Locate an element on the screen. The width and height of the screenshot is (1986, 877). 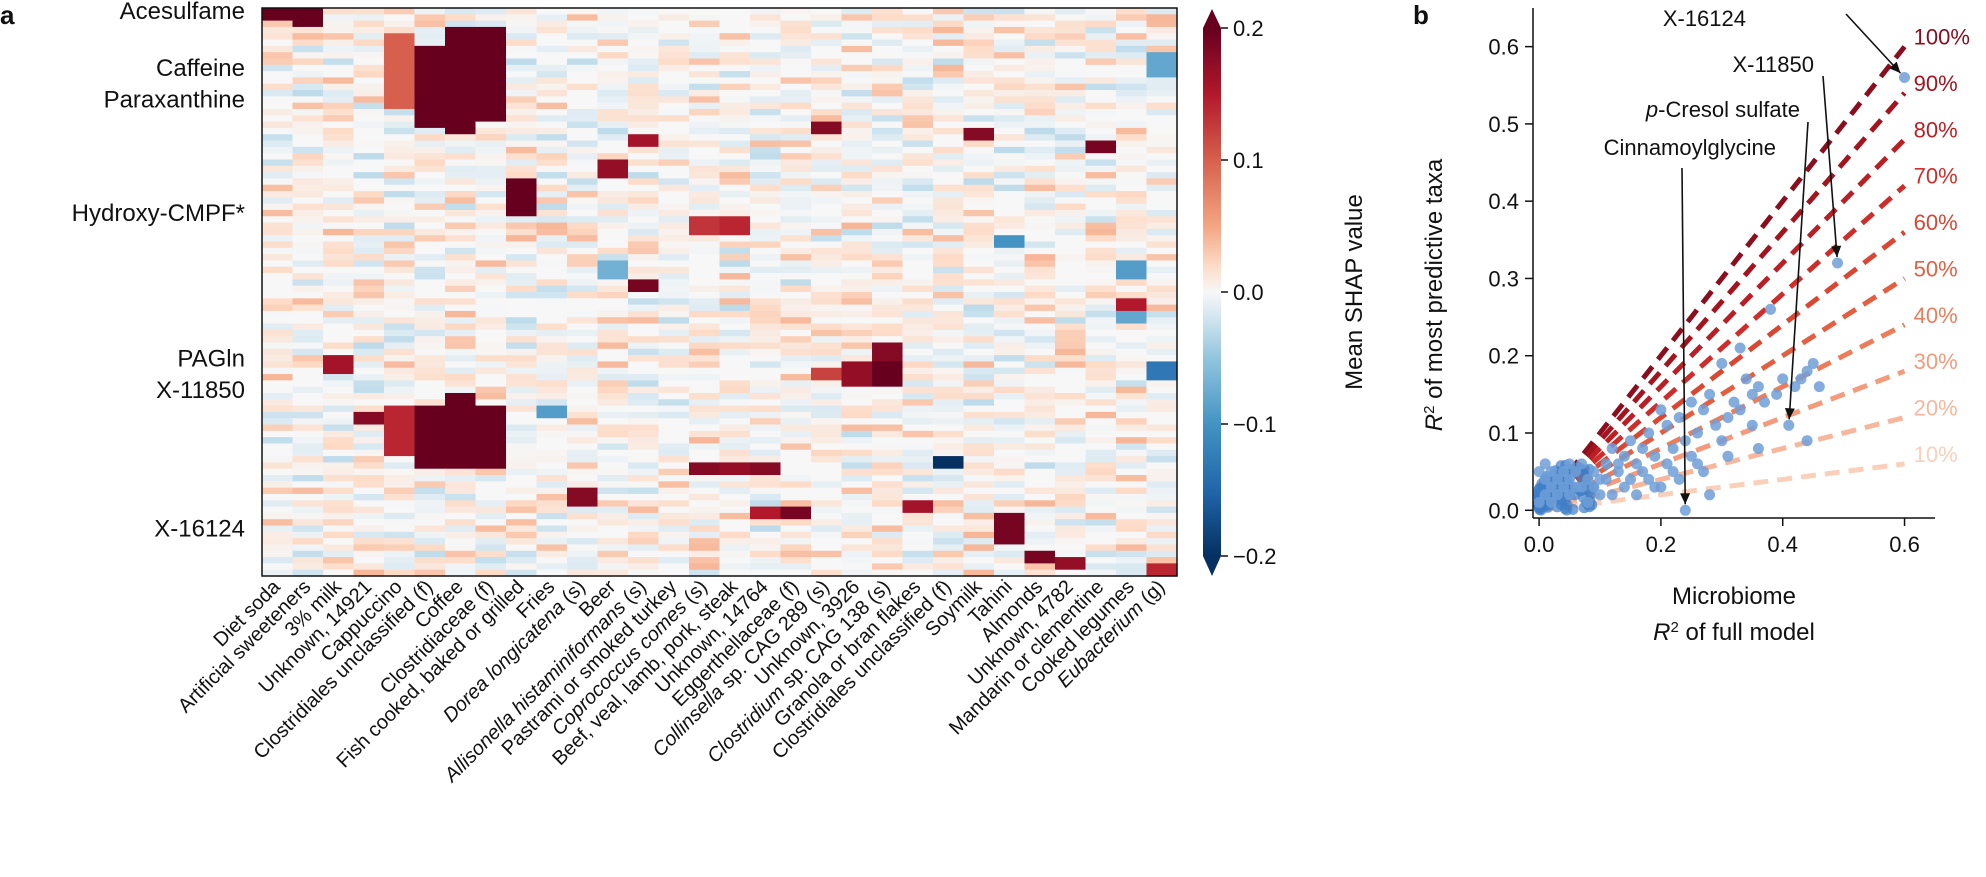
reference-line-label: 50% is located at coordinates (1936, 268).